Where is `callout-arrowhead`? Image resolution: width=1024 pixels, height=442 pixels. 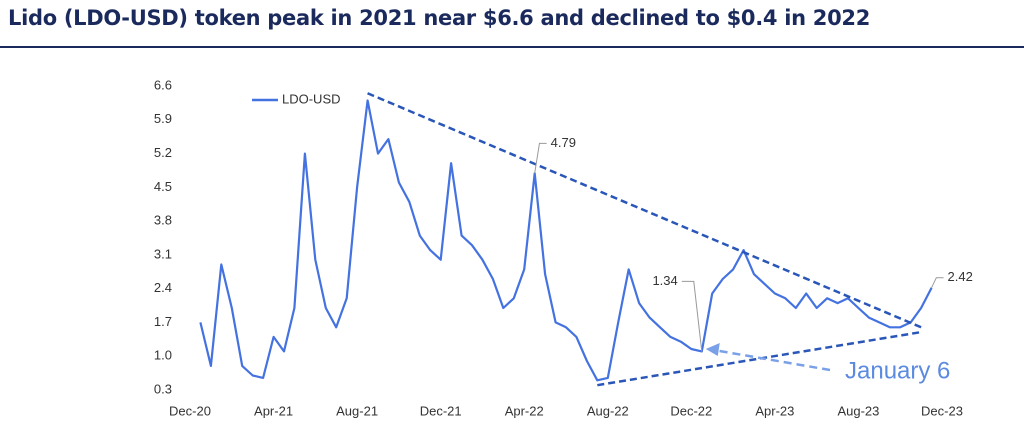
callout-arrowhead is located at coordinates (712, 349).